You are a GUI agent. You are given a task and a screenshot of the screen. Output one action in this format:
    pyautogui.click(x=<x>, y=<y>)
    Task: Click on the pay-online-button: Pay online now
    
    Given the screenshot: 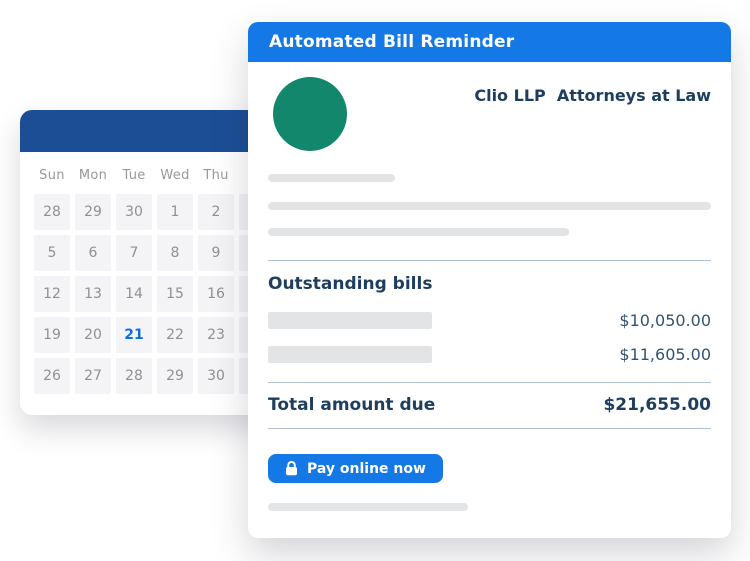 What is the action you would take?
    pyautogui.click(x=355, y=468)
    